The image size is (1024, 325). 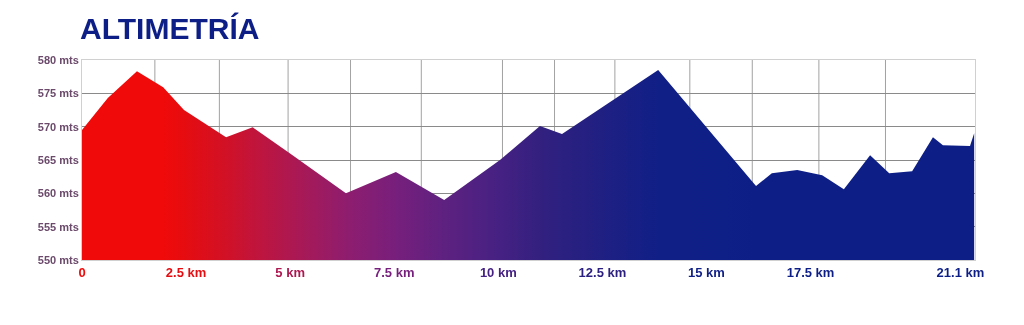 What do you see at coordinates (58, 226) in the screenshot?
I see `y-tick-label: 555 mts` at bounding box center [58, 226].